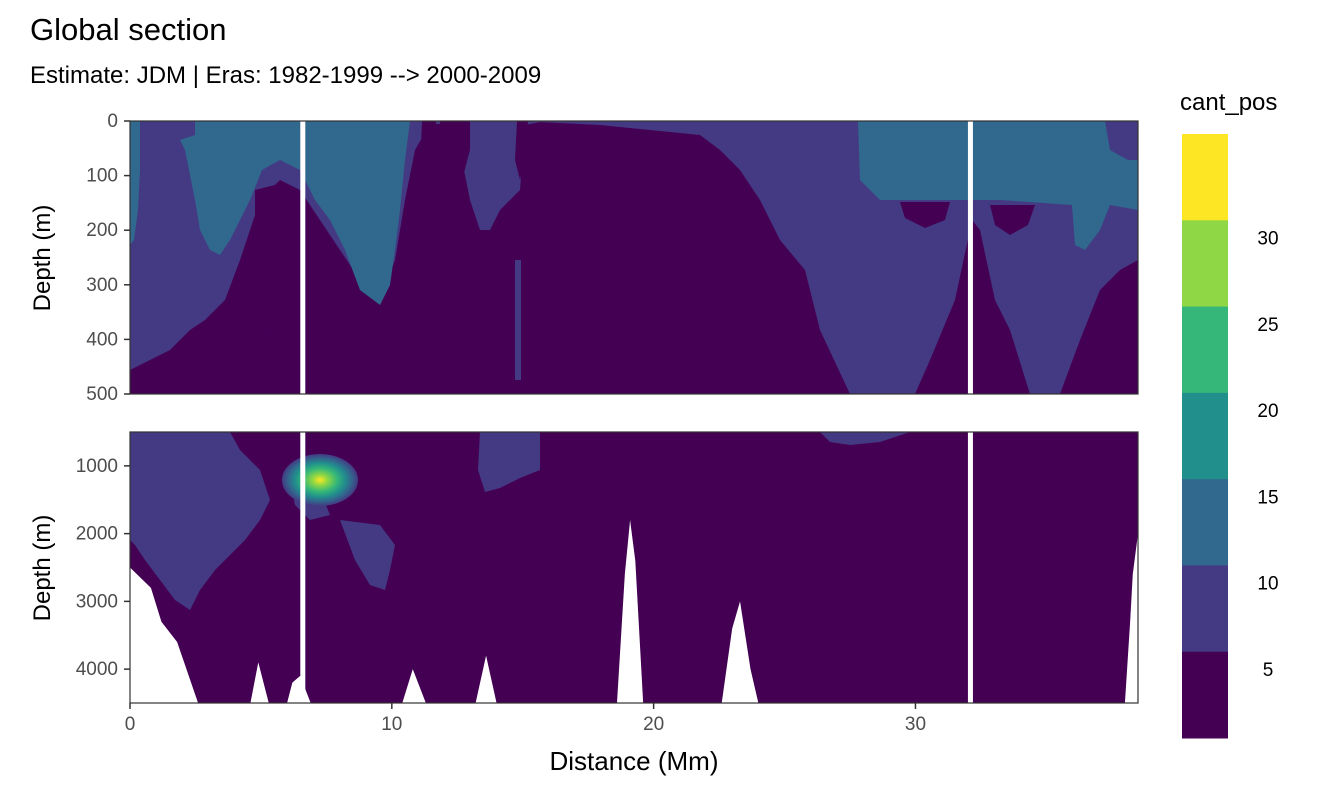 This screenshot has height=806, width=1344. What do you see at coordinates (102, 176) in the screenshot?
I see `top-y-tick-label-100: 100` at bounding box center [102, 176].